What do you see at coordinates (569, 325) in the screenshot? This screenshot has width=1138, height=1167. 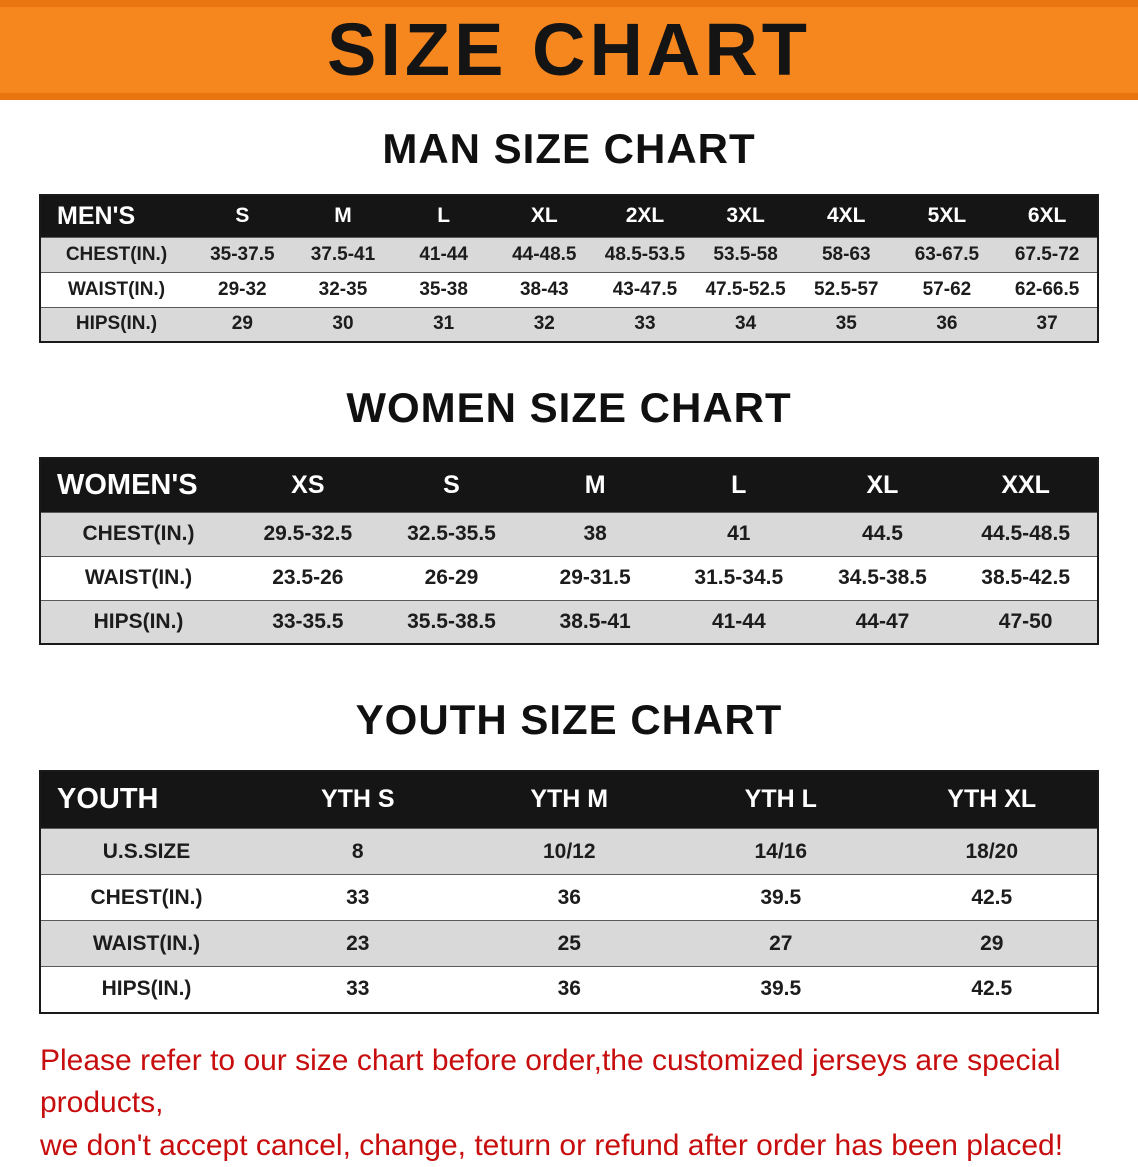 I see `measurement-row: HIPS(IN.) 29 30 31 32 33 34 35 36 37` at bounding box center [569, 325].